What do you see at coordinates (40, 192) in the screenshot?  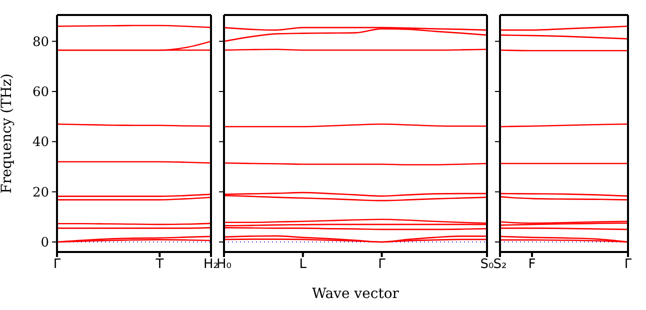 I see `y-tick-label: 20` at bounding box center [40, 192].